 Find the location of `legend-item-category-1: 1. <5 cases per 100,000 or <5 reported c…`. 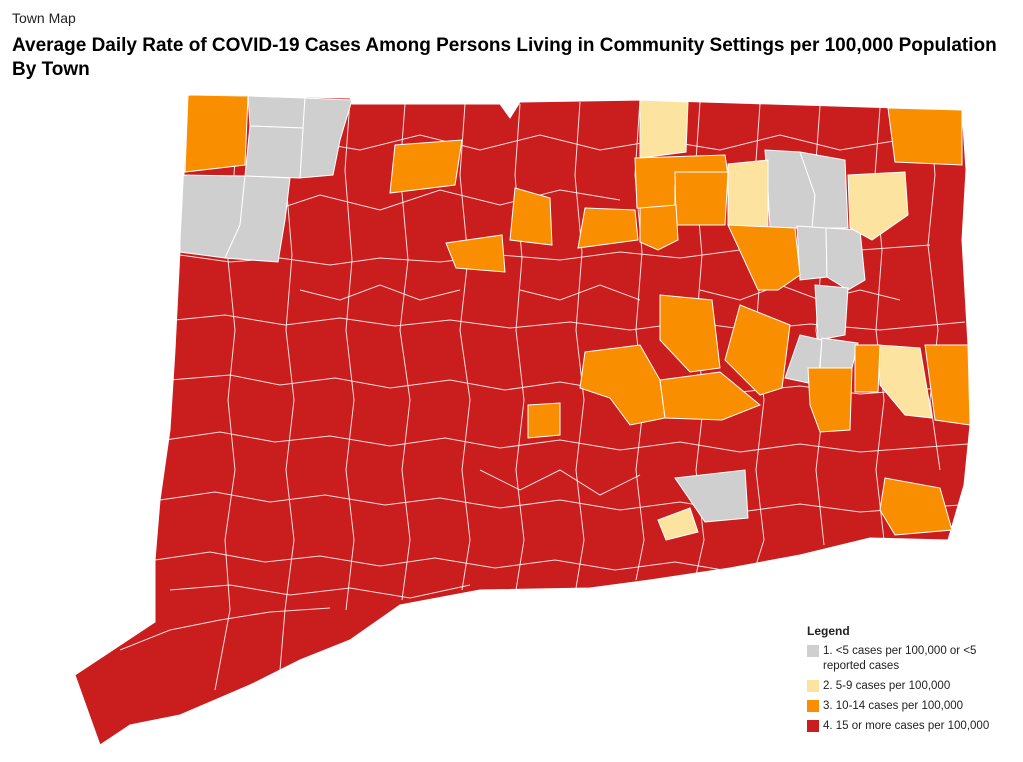

legend-item-category-1: 1. <5 cases per 100,000 or <5 reported c… is located at coordinates (912, 659).